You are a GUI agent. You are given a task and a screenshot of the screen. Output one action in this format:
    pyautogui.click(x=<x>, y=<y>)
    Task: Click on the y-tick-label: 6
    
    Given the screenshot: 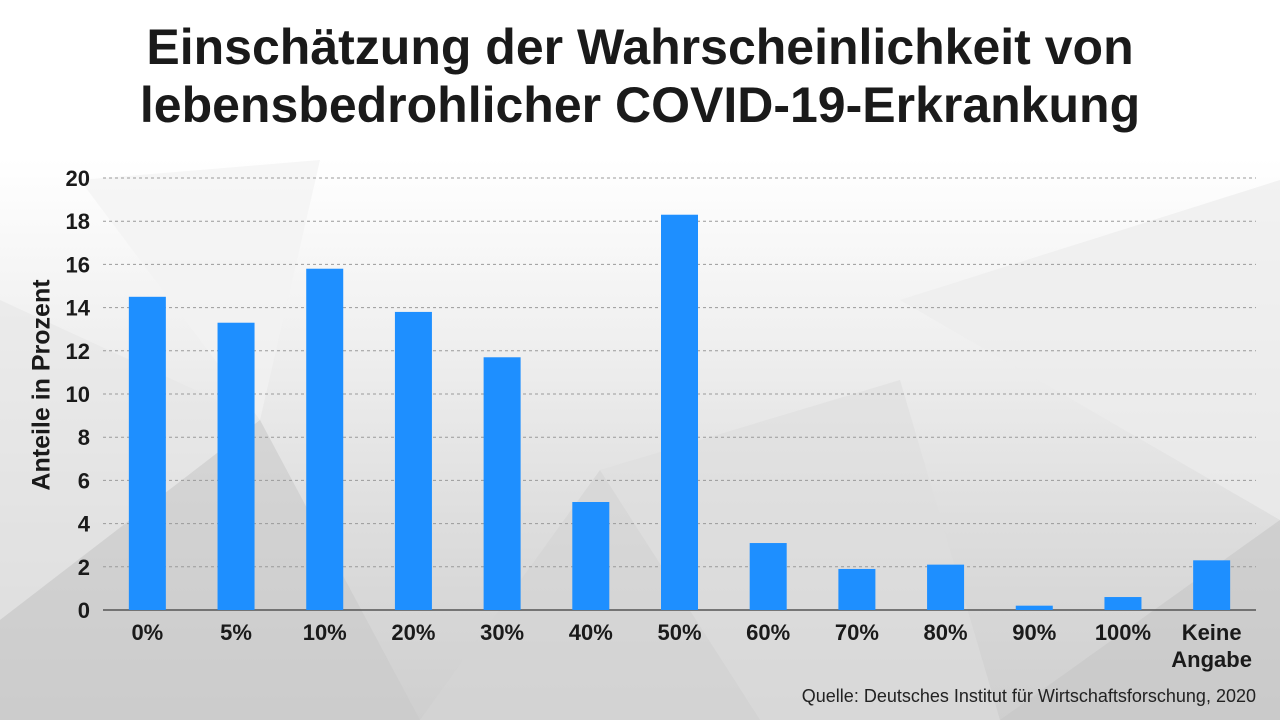 What is the action you would take?
    pyautogui.click(x=84, y=480)
    